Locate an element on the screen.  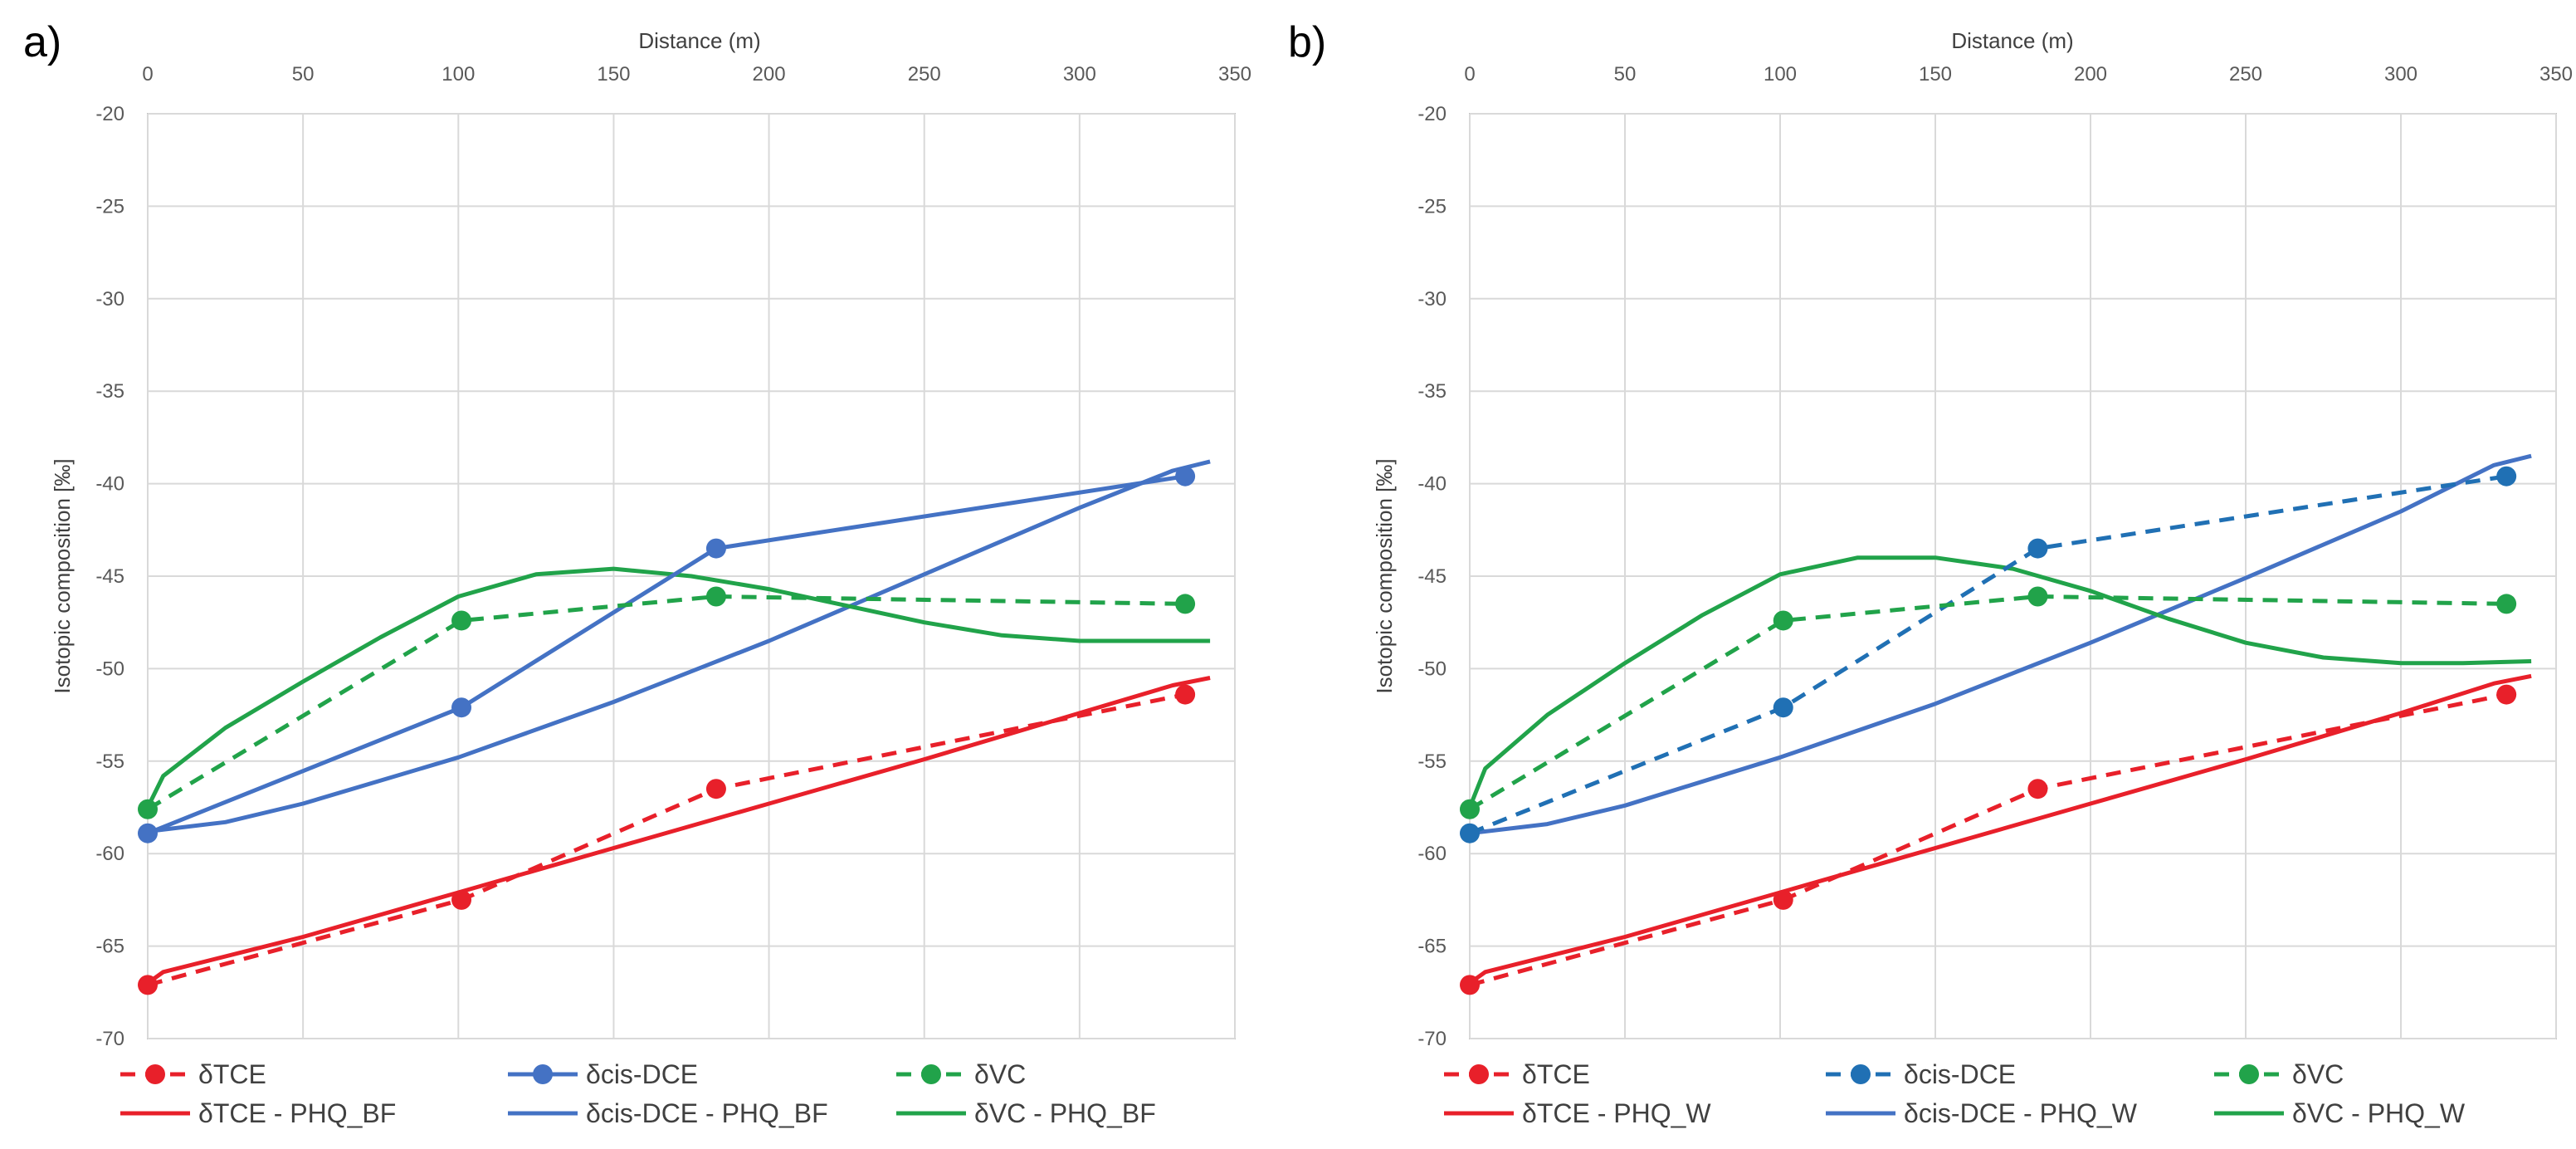
panel-label: a) is located at coordinates (42, 42).